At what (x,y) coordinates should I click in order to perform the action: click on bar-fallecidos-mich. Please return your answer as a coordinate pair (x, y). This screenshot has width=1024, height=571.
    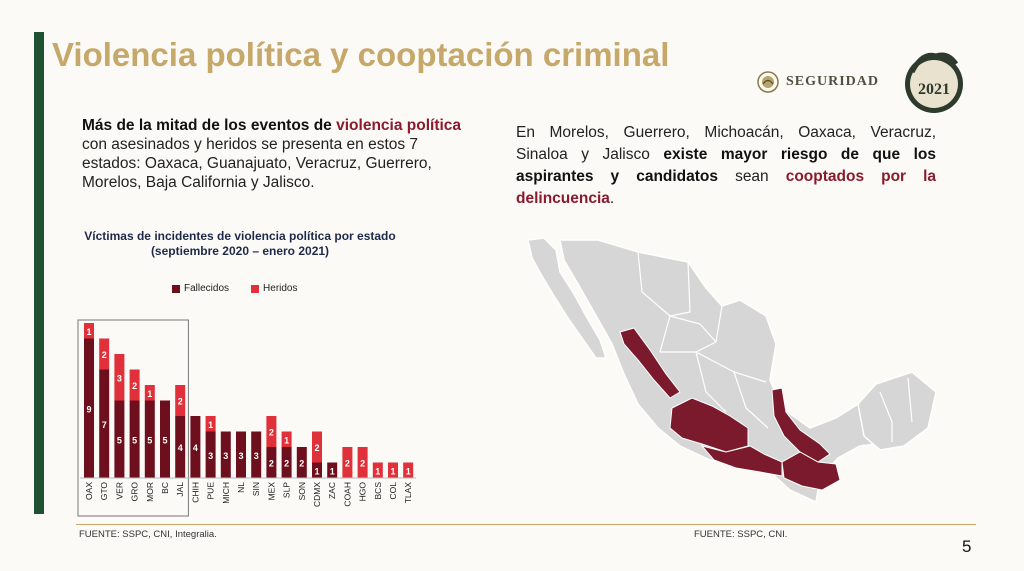
    Looking at the image, I should click on (225, 454).